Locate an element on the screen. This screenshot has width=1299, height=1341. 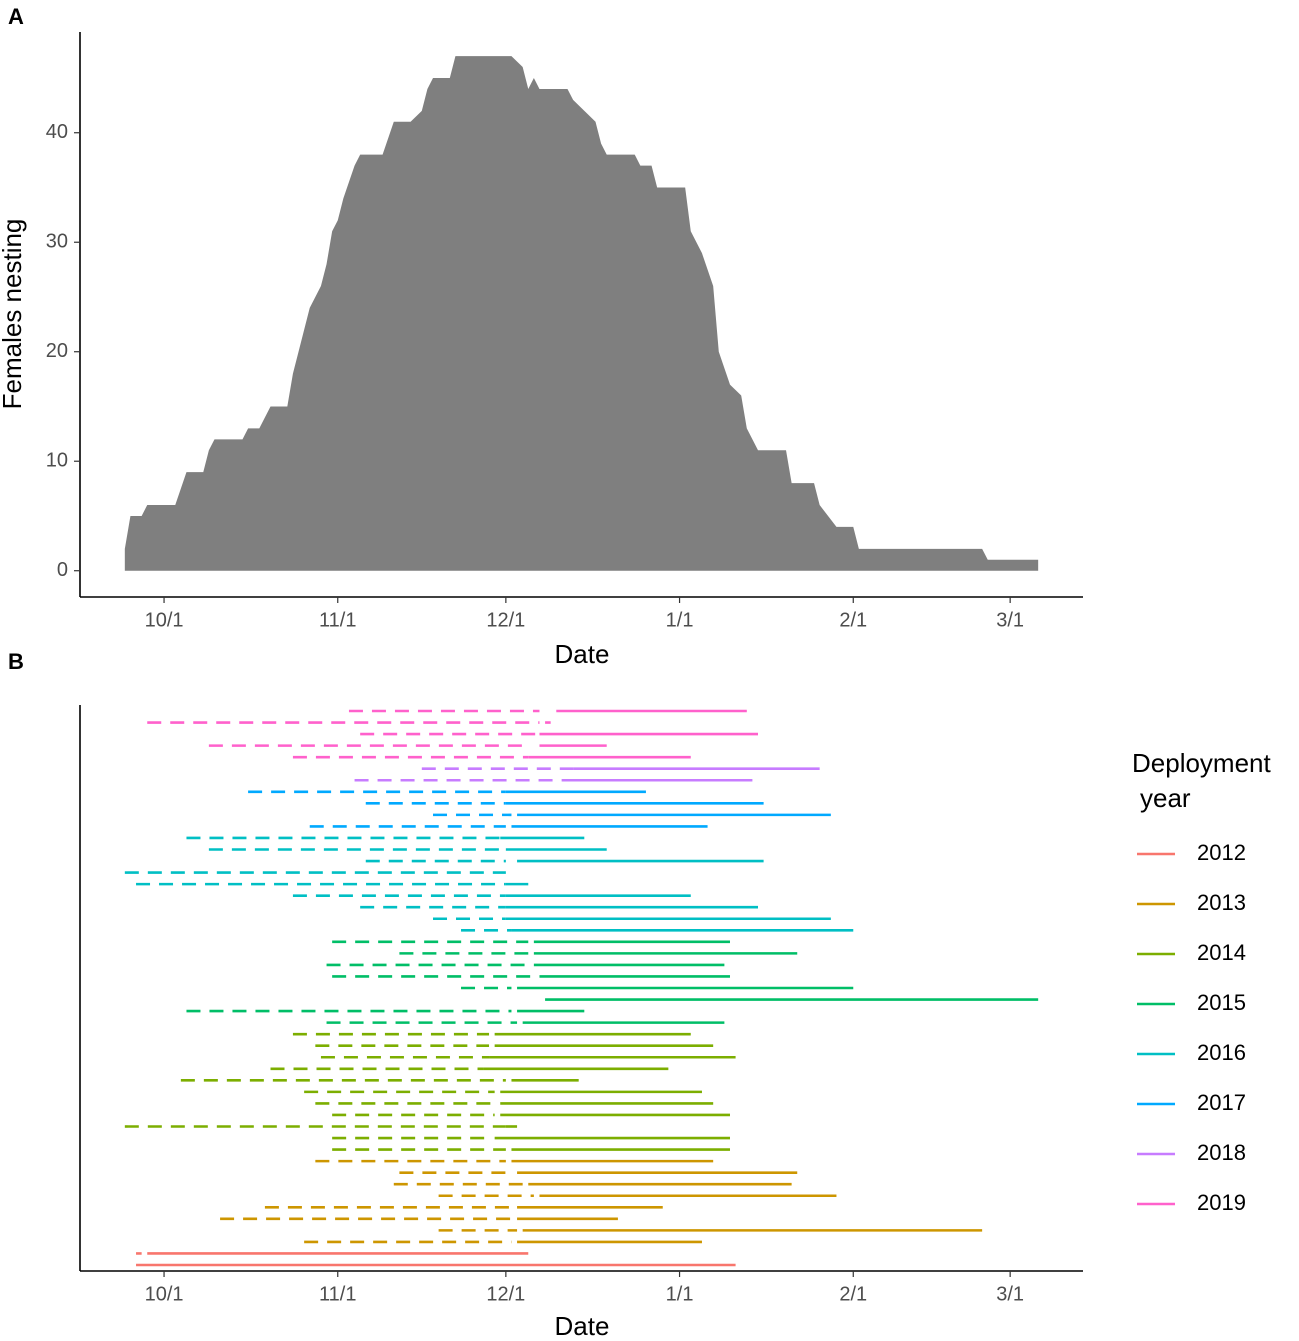
legend-label: 2013 is located at coordinates (1221, 902).